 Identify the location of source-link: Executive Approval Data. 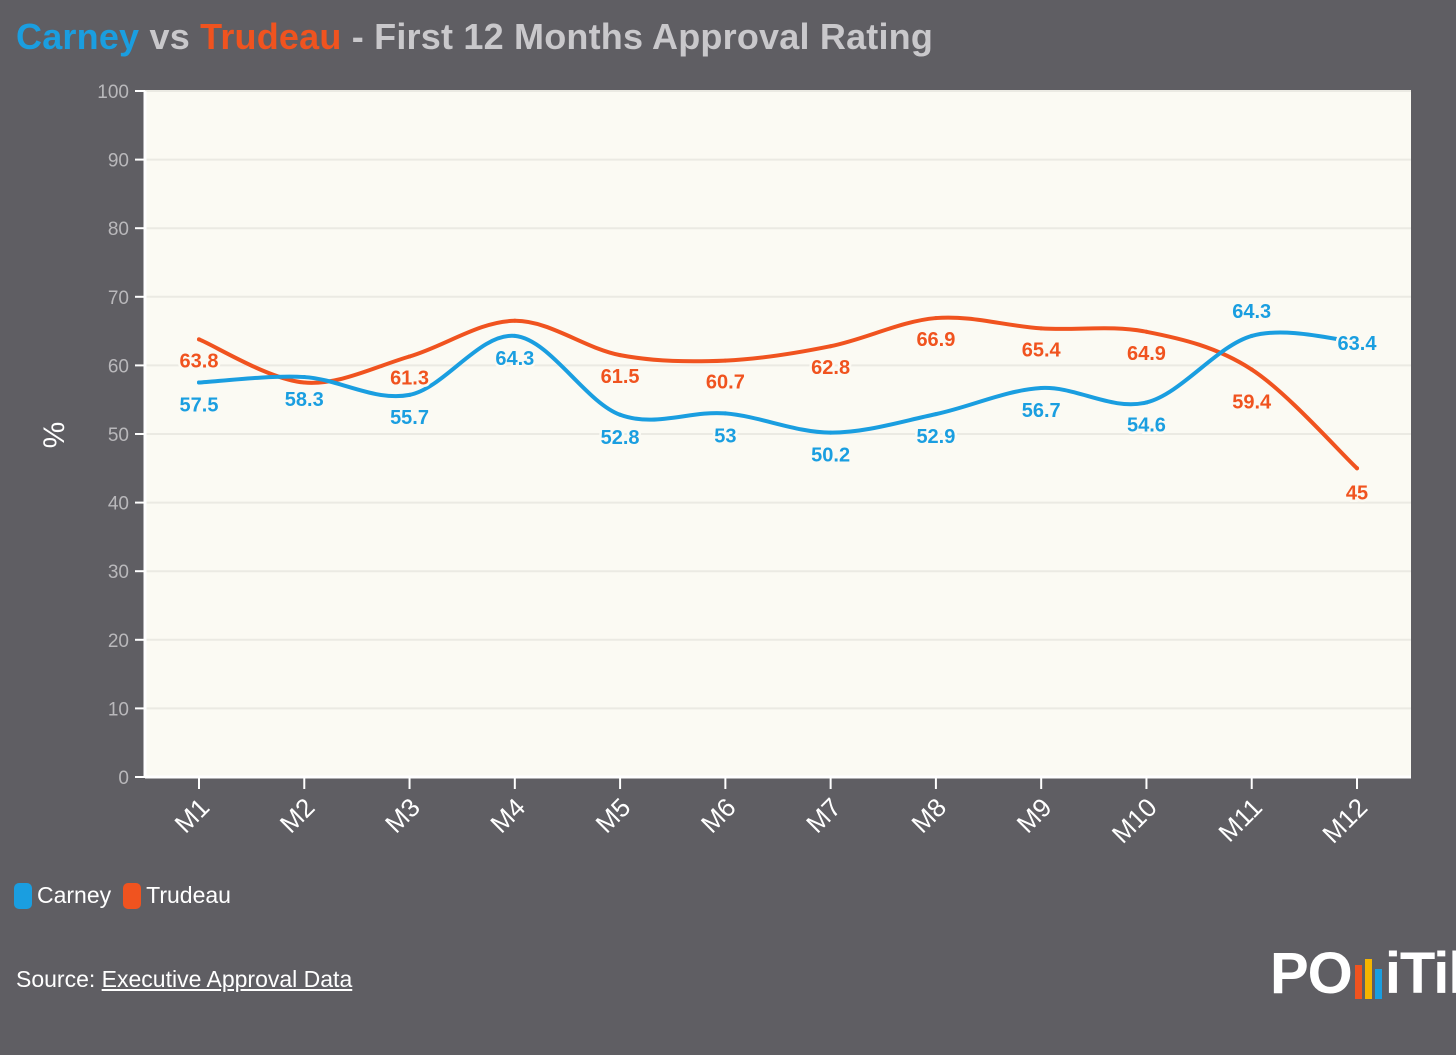
(227, 979).